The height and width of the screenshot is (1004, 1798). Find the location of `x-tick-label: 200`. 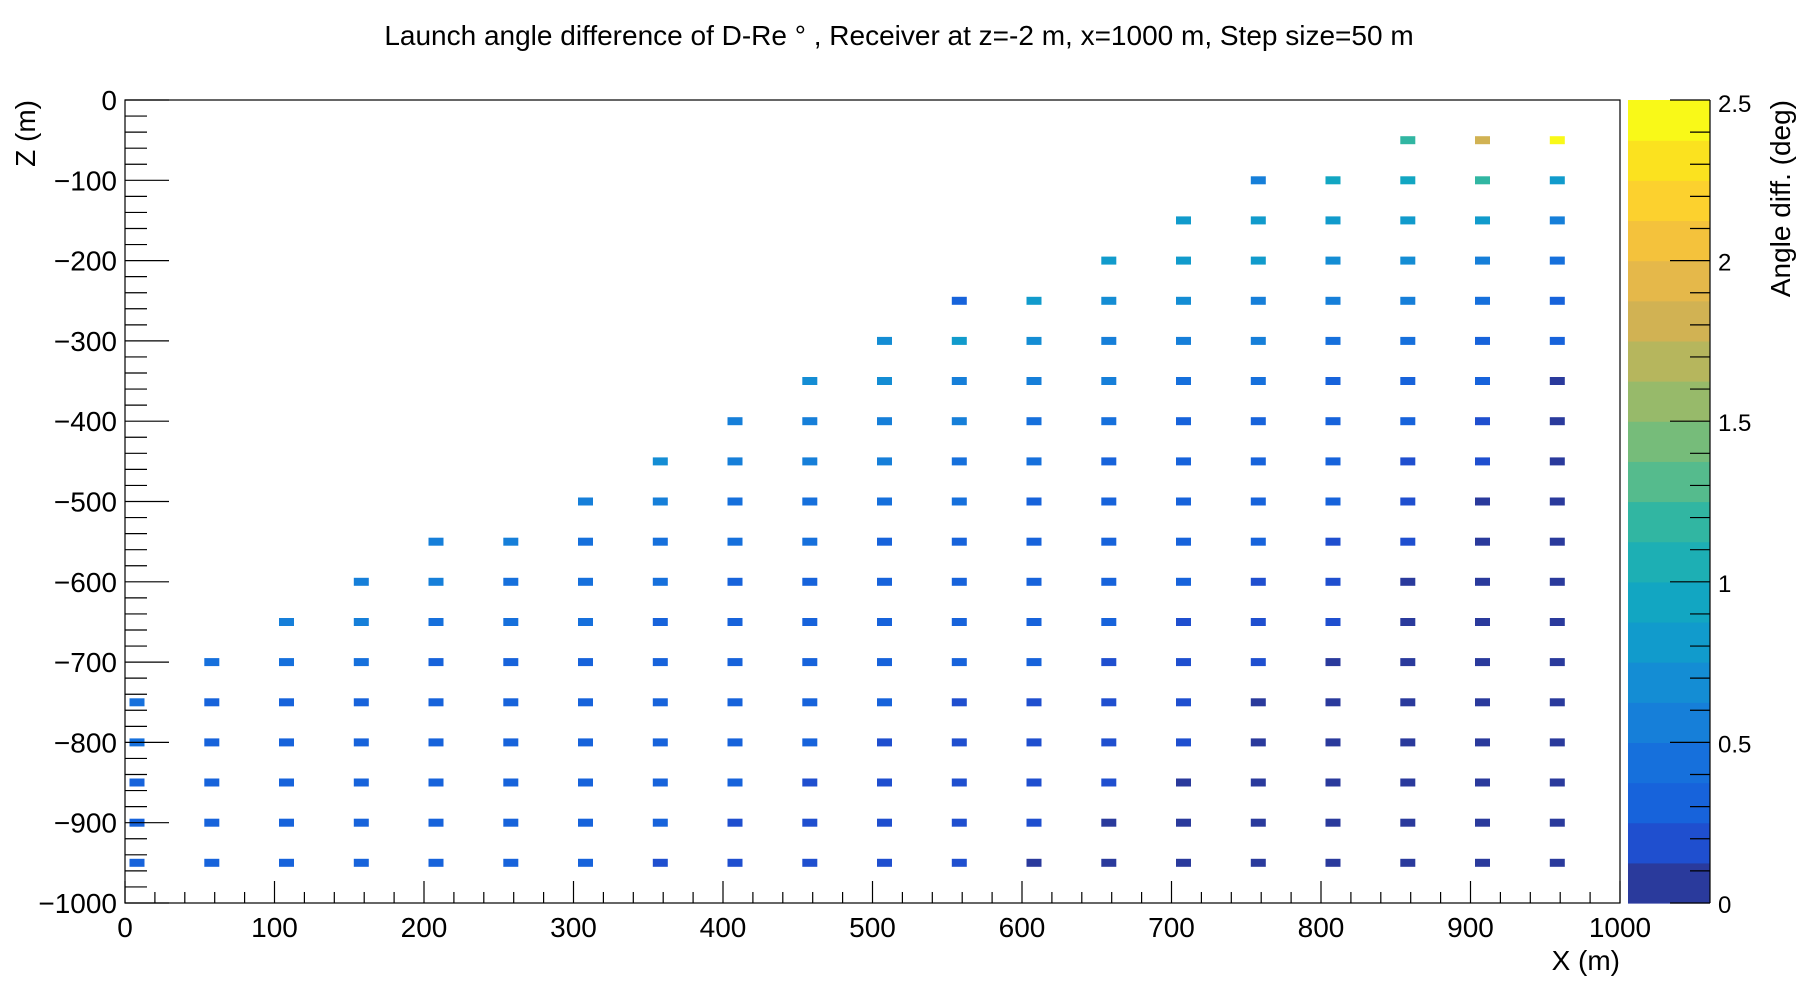

x-tick-label: 200 is located at coordinates (424, 927).